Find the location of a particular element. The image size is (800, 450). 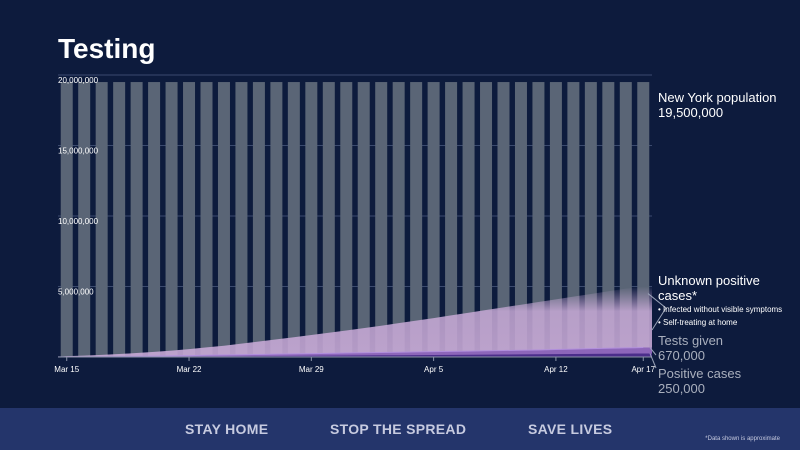

x-tick-label: Apr 17 is located at coordinates (643, 369).